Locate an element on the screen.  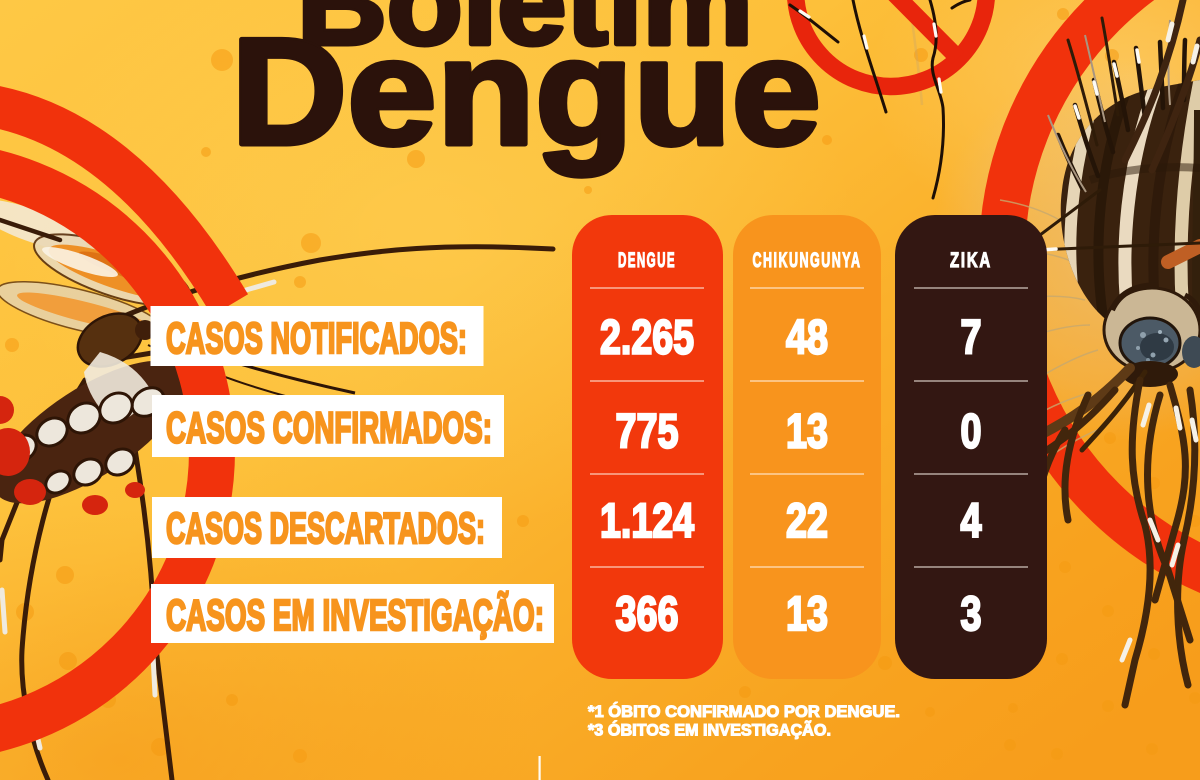
svg-text: 3 is located at coordinates (971, 614).